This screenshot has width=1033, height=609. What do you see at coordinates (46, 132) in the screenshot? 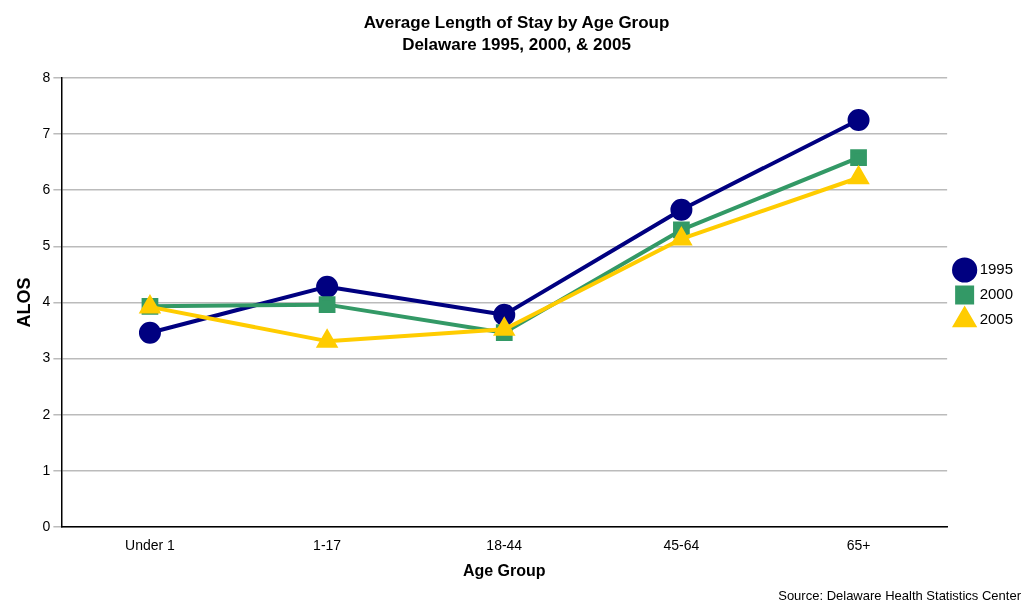
I see `y-tick-label: 7` at bounding box center [46, 132].